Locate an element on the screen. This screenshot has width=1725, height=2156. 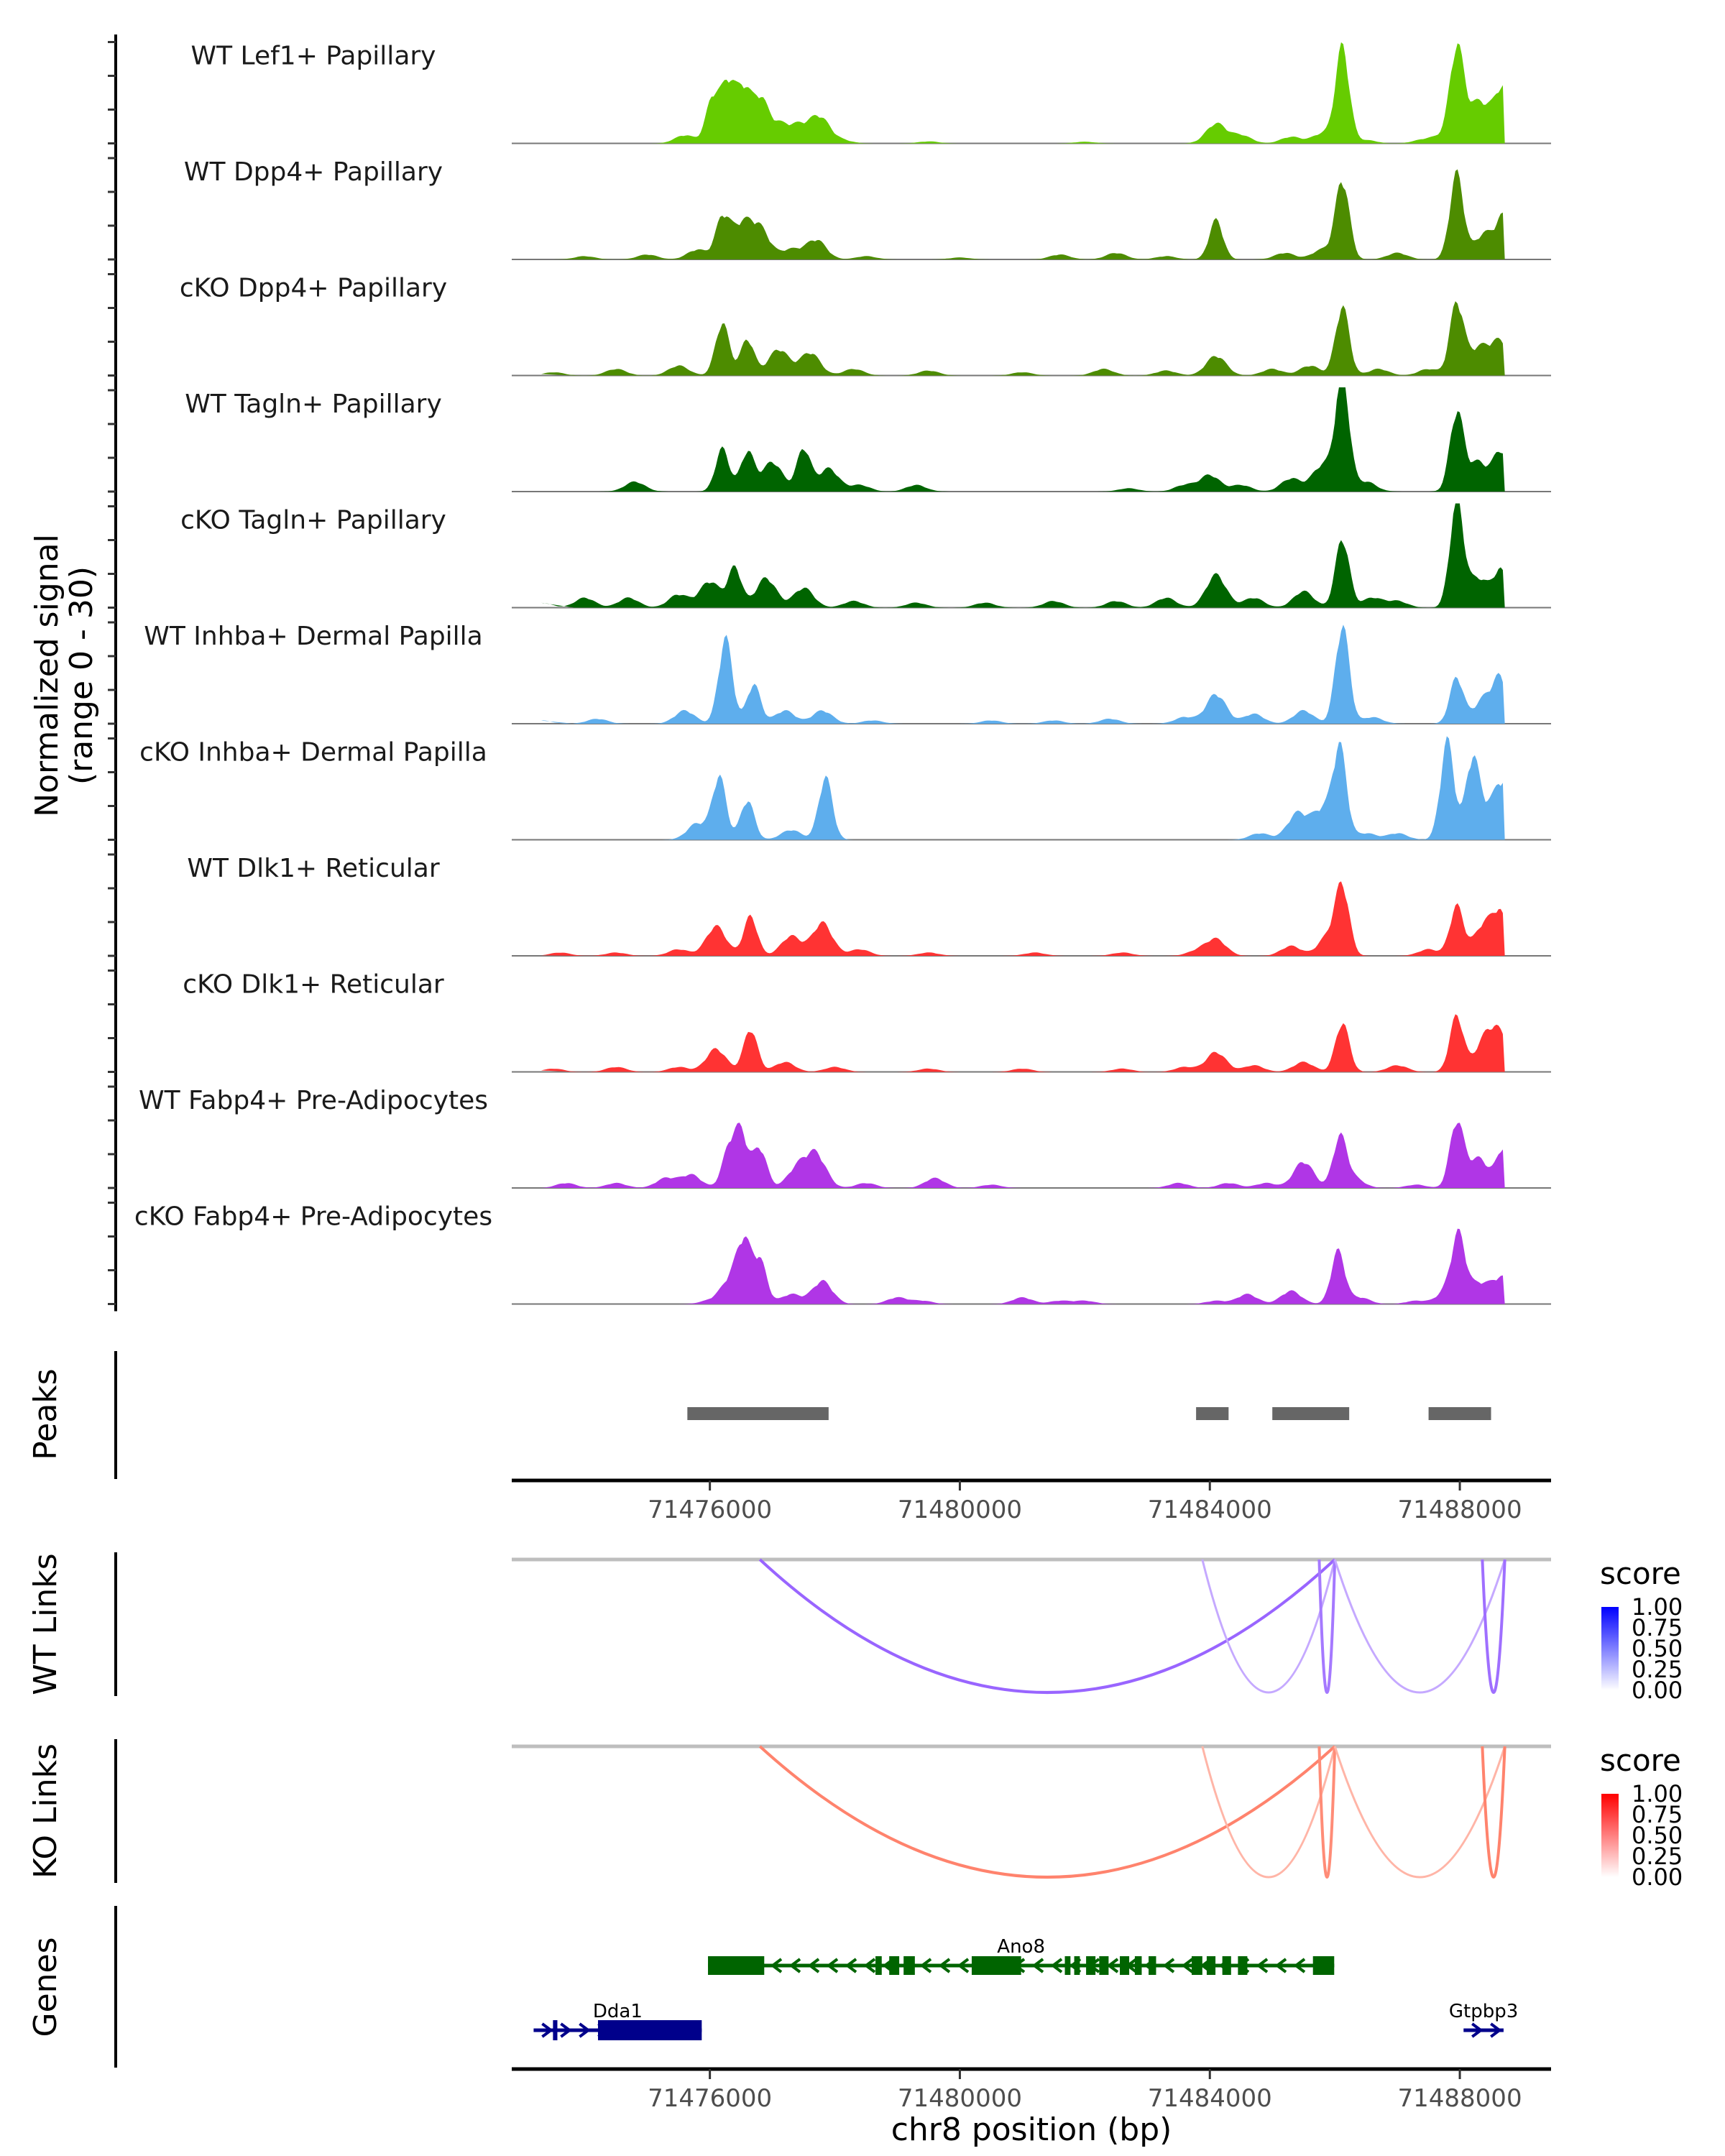
track-label: WT Dpp4+ Papillary is located at coordinates (313, 172).